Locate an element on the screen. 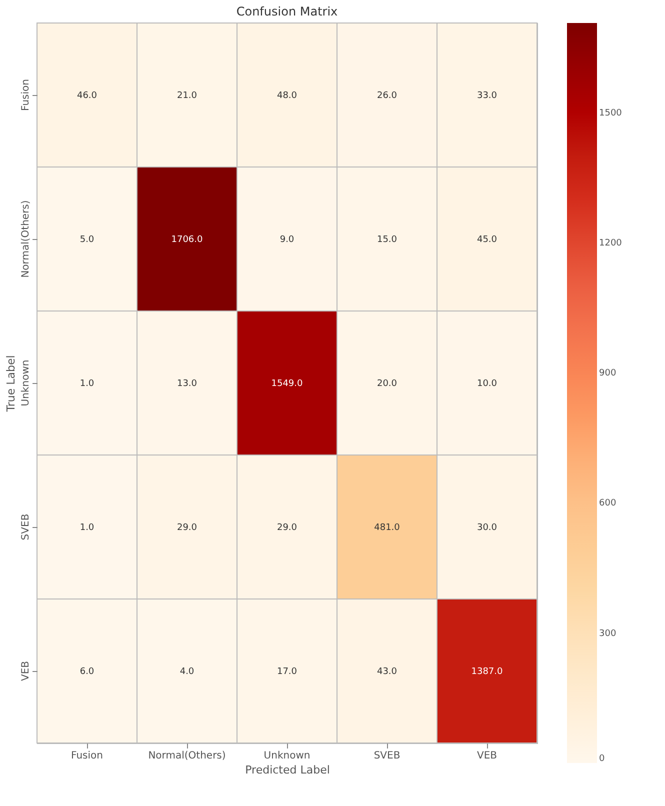 The image size is (665, 806). y-tick-label: Fusion is located at coordinates (26, 95).